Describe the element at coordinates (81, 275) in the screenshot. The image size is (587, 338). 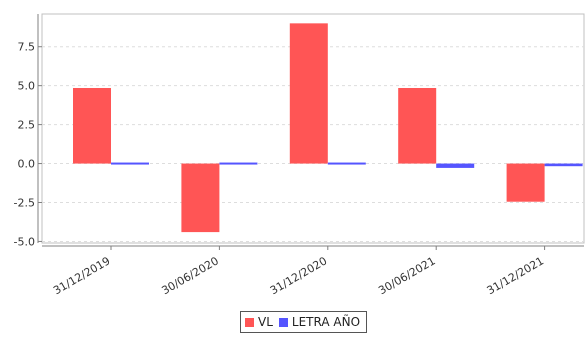
I see `x-tick-label: 31/12/2019` at that location.